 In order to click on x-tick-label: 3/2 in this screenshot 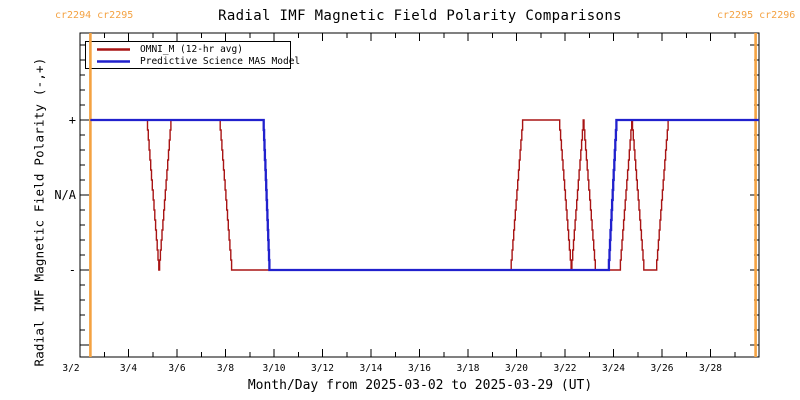, I will do `click(70, 368)`.